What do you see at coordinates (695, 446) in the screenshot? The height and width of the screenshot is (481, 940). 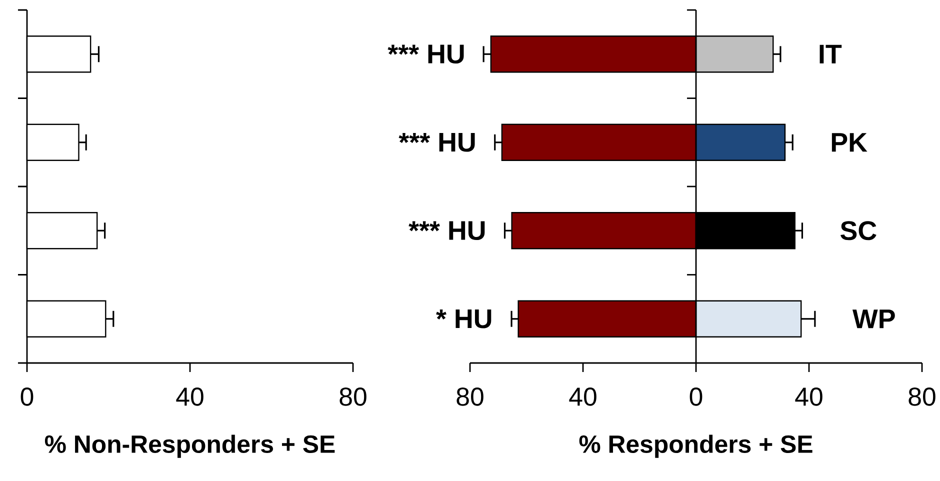 I see `x-axis-title: % Responders + SE` at bounding box center [695, 446].